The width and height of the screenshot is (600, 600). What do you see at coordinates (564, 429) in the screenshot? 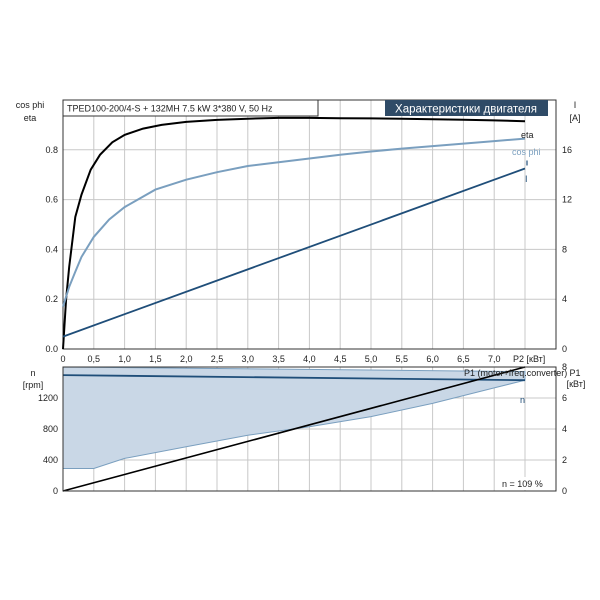
I see `lower-right-tick-label: 4` at bounding box center [564, 429].